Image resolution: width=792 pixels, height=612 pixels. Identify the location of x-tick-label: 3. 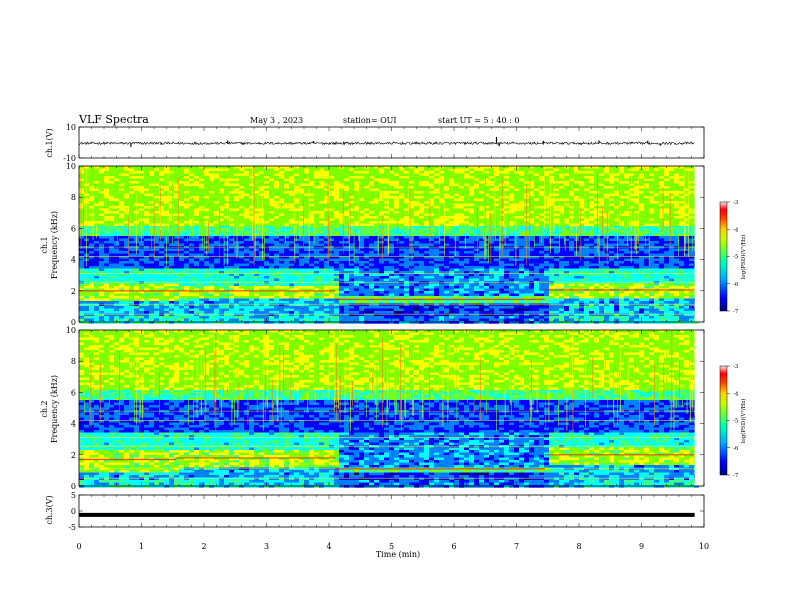
(266, 546).